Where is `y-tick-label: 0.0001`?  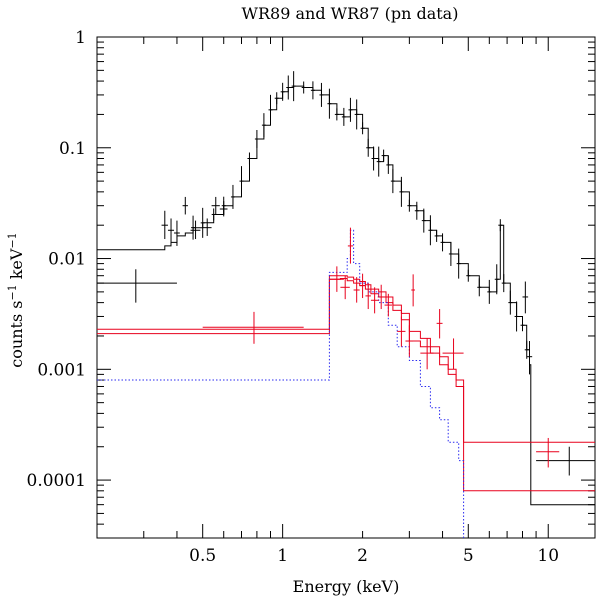 y-tick-label: 0.0001 is located at coordinates (56, 481).